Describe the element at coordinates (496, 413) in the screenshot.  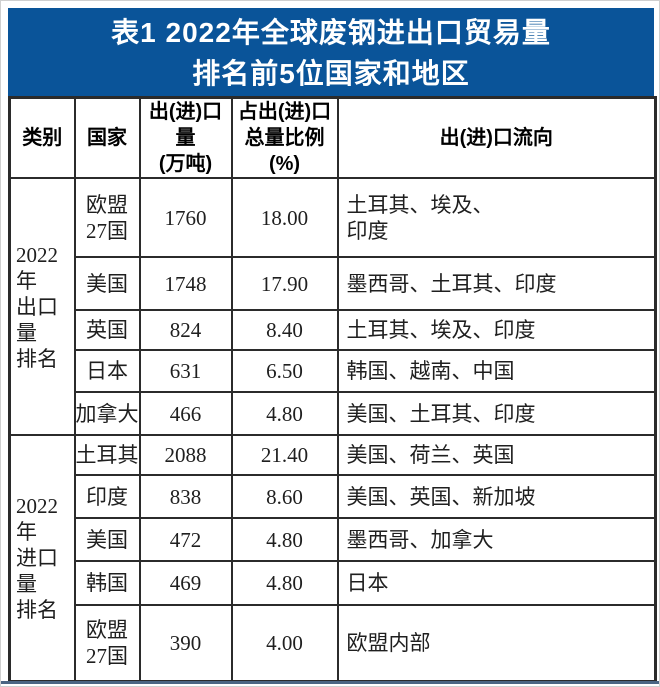
I see `cell-flow: 美国、土耳其、印度` at that location.